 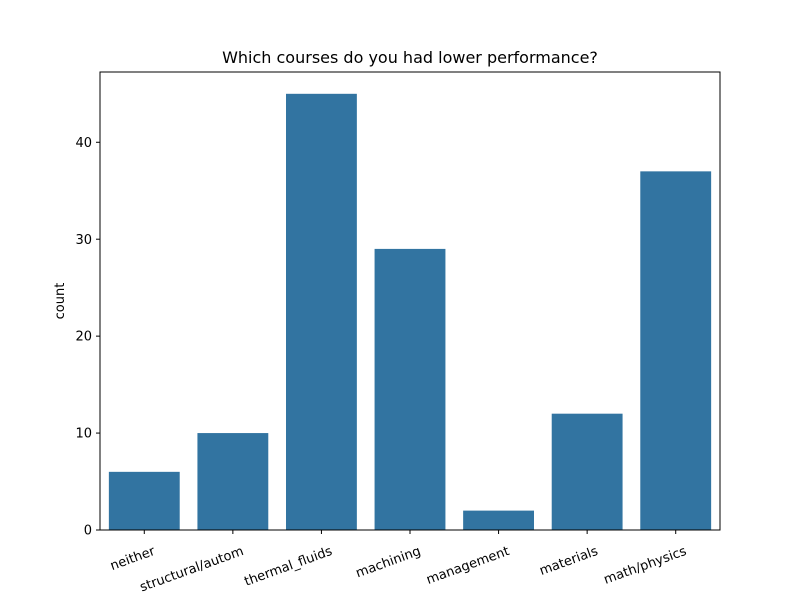 What do you see at coordinates (233, 481) in the screenshot?
I see `bar-structural-autom` at bounding box center [233, 481].